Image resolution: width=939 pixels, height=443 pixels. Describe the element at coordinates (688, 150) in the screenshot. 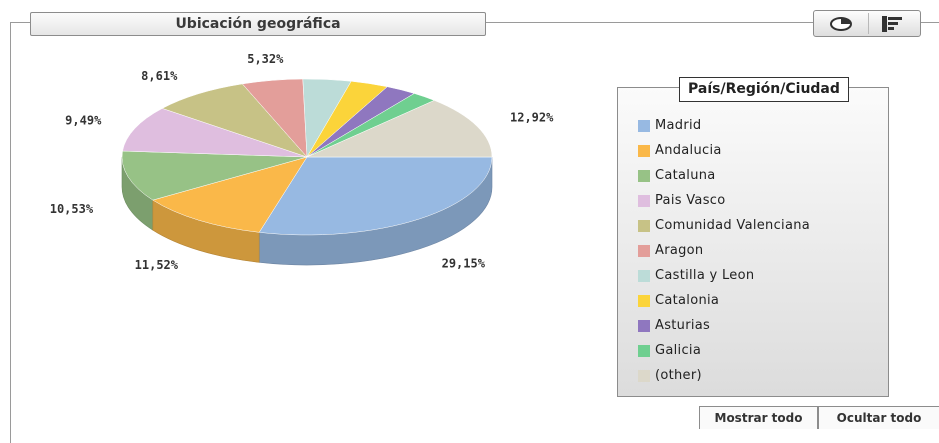

I see `legend-label: Andalucia` at that location.